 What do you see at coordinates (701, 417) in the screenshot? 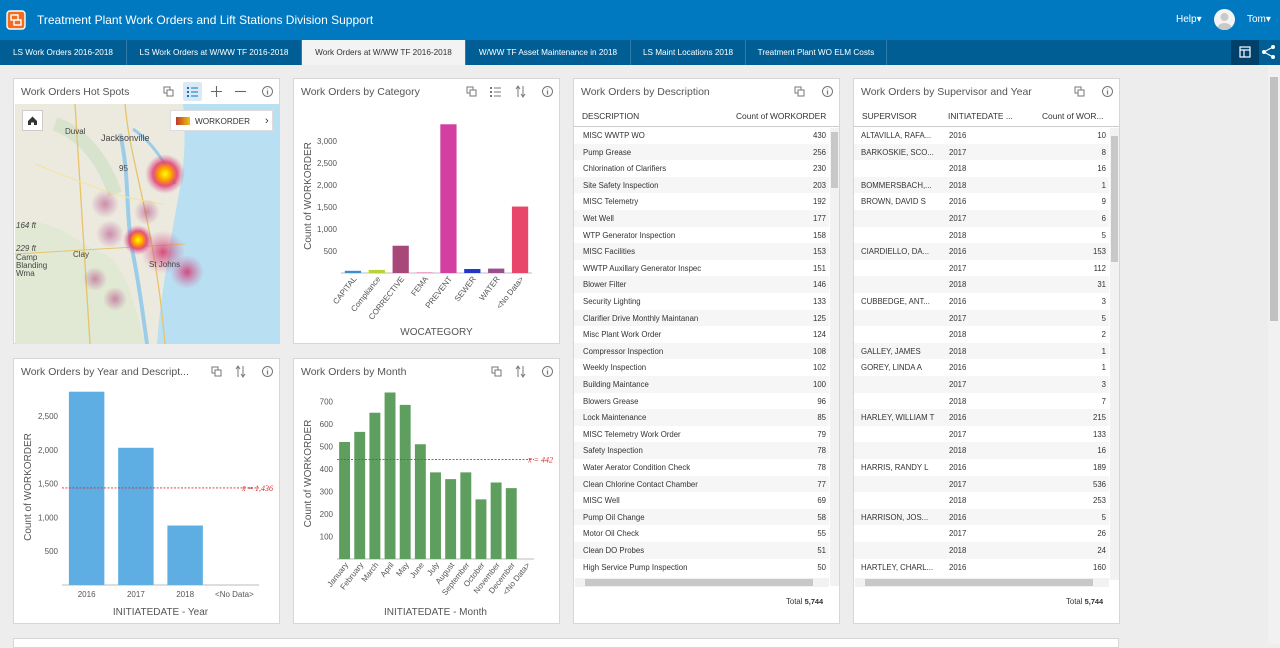
I see `table-row: Lock Maintenance 85` at bounding box center [701, 417].